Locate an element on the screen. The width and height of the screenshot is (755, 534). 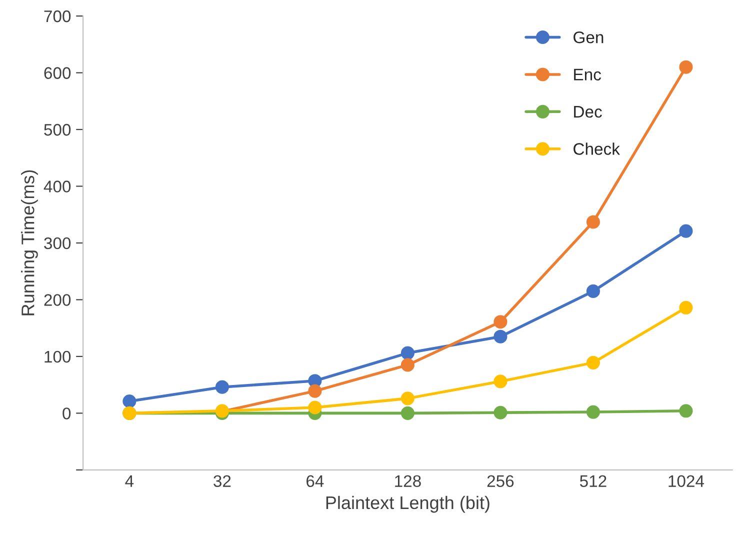
x-axis-title: Plaintext Length (bit) is located at coordinates (408, 504).